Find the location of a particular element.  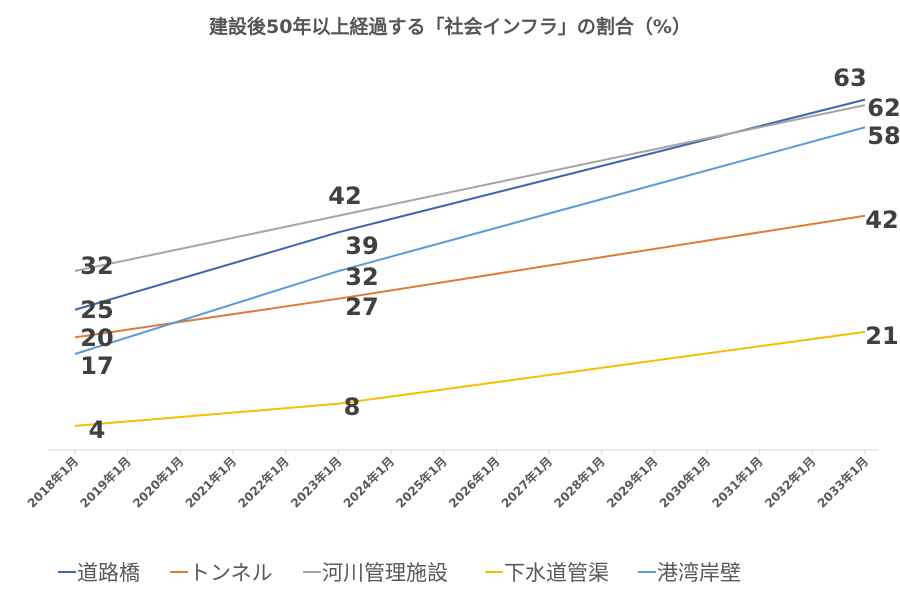

x-tick-label: 2024年1月 is located at coordinates (368, 482).